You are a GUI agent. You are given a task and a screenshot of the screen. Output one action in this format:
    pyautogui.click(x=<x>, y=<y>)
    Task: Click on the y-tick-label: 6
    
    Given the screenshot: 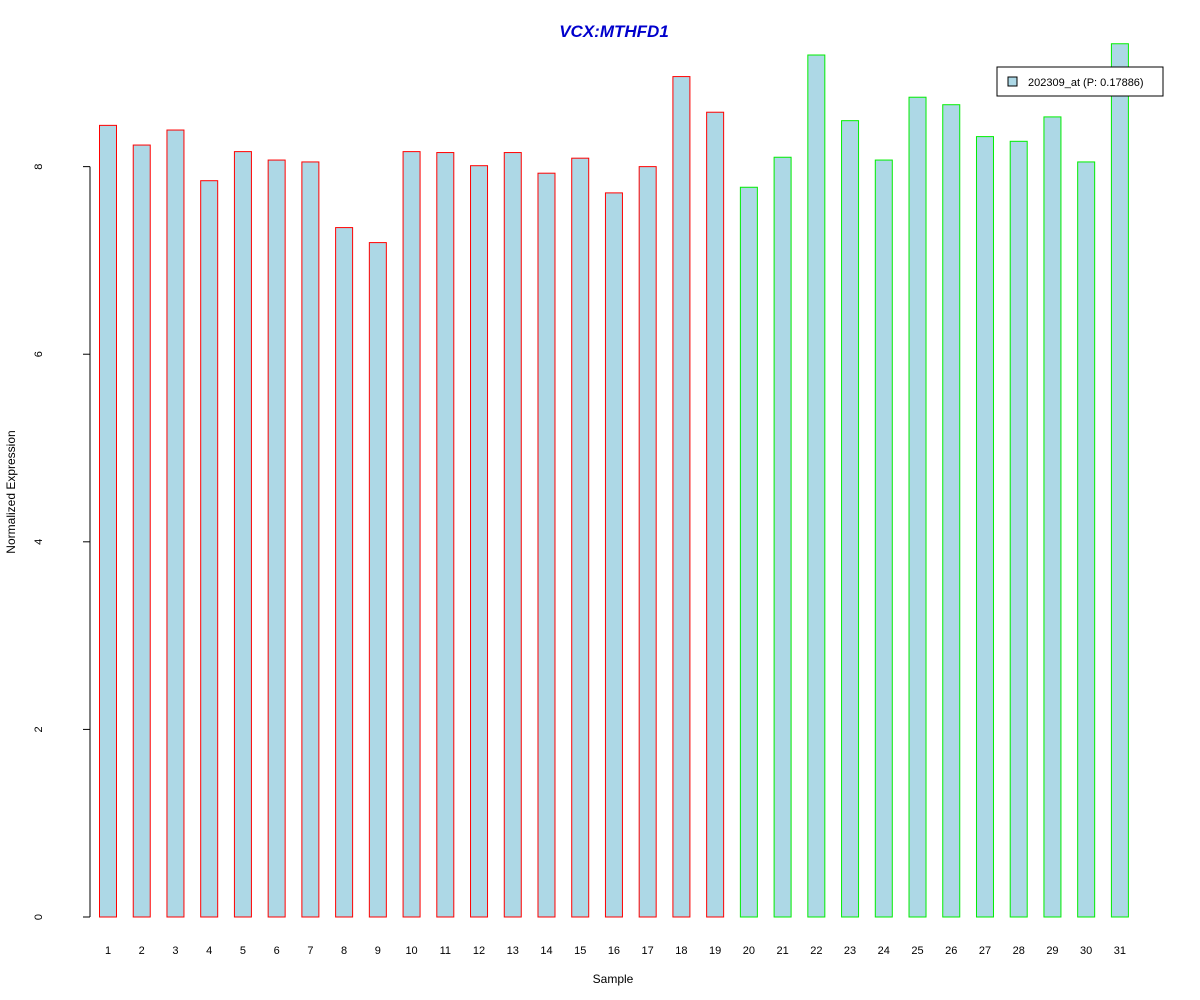 What is the action you would take?
    pyautogui.click(x=39, y=354)
    